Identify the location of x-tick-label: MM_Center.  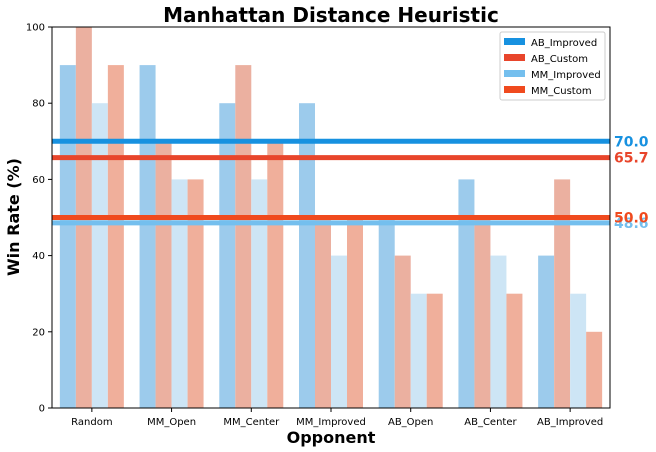
(251, 422).